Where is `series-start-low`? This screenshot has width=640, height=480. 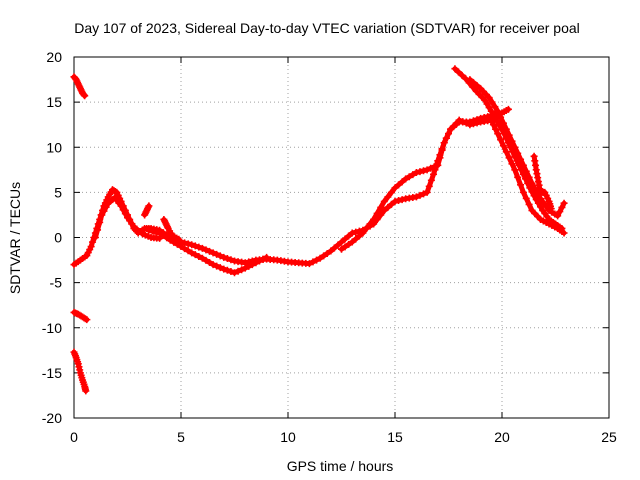
series-start-low is located at coordinates (80, 371).